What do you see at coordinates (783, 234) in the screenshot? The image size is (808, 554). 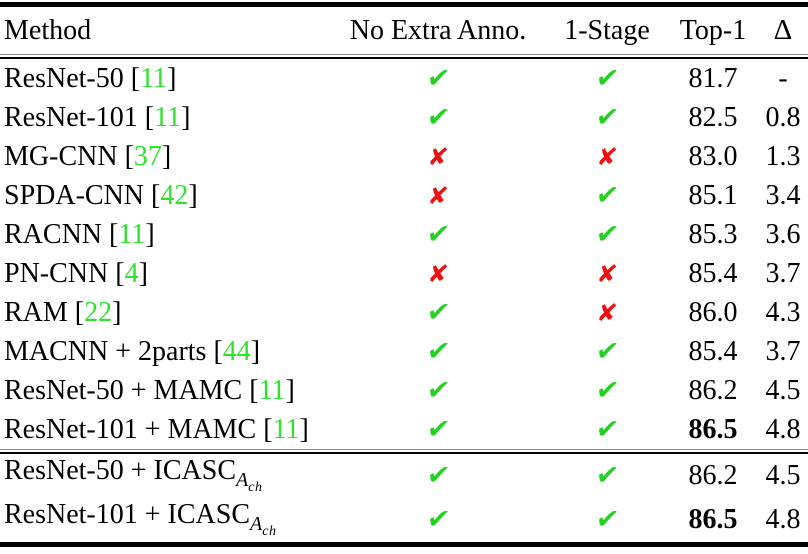 I see `delta-value: 3.6` at bounding box center [783, 234].